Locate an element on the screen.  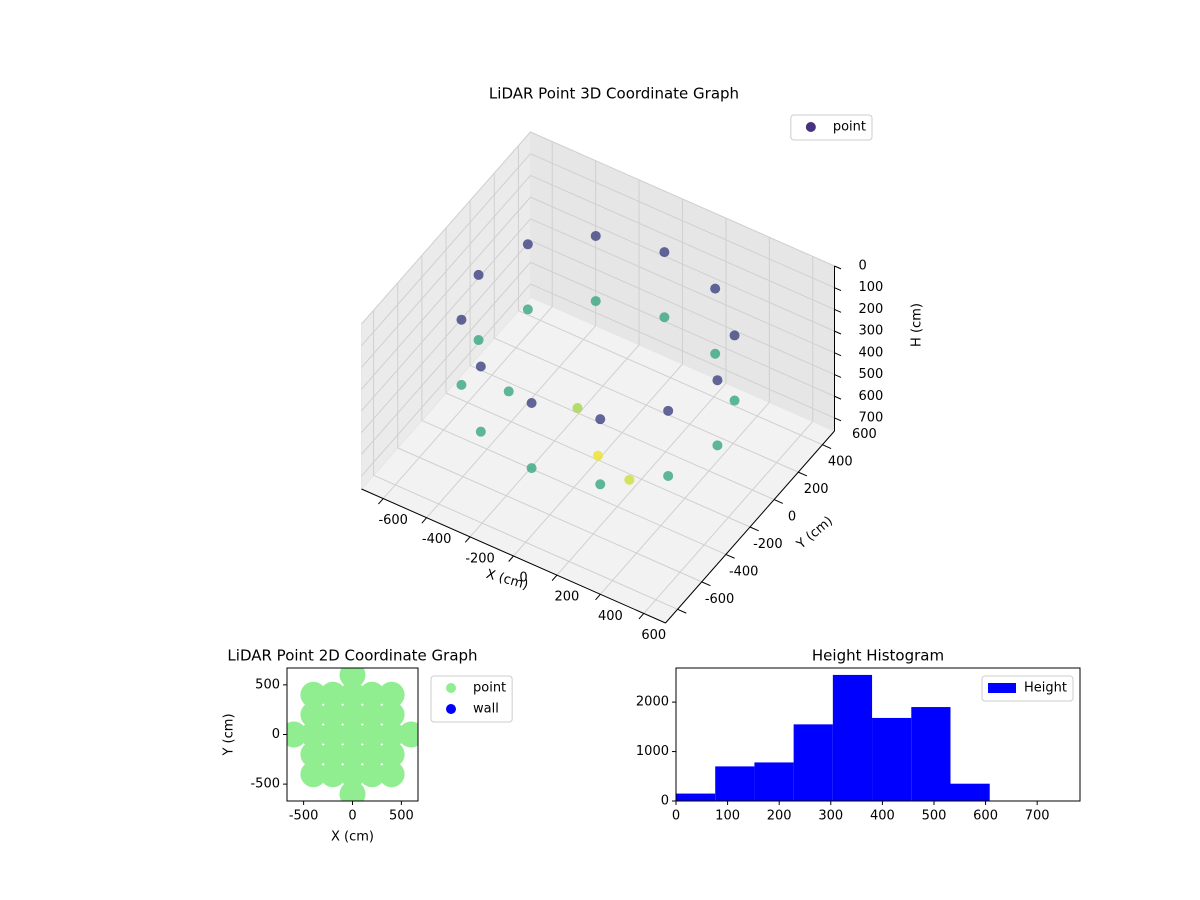
legend-swatch is located at coordinates (1002, 688).